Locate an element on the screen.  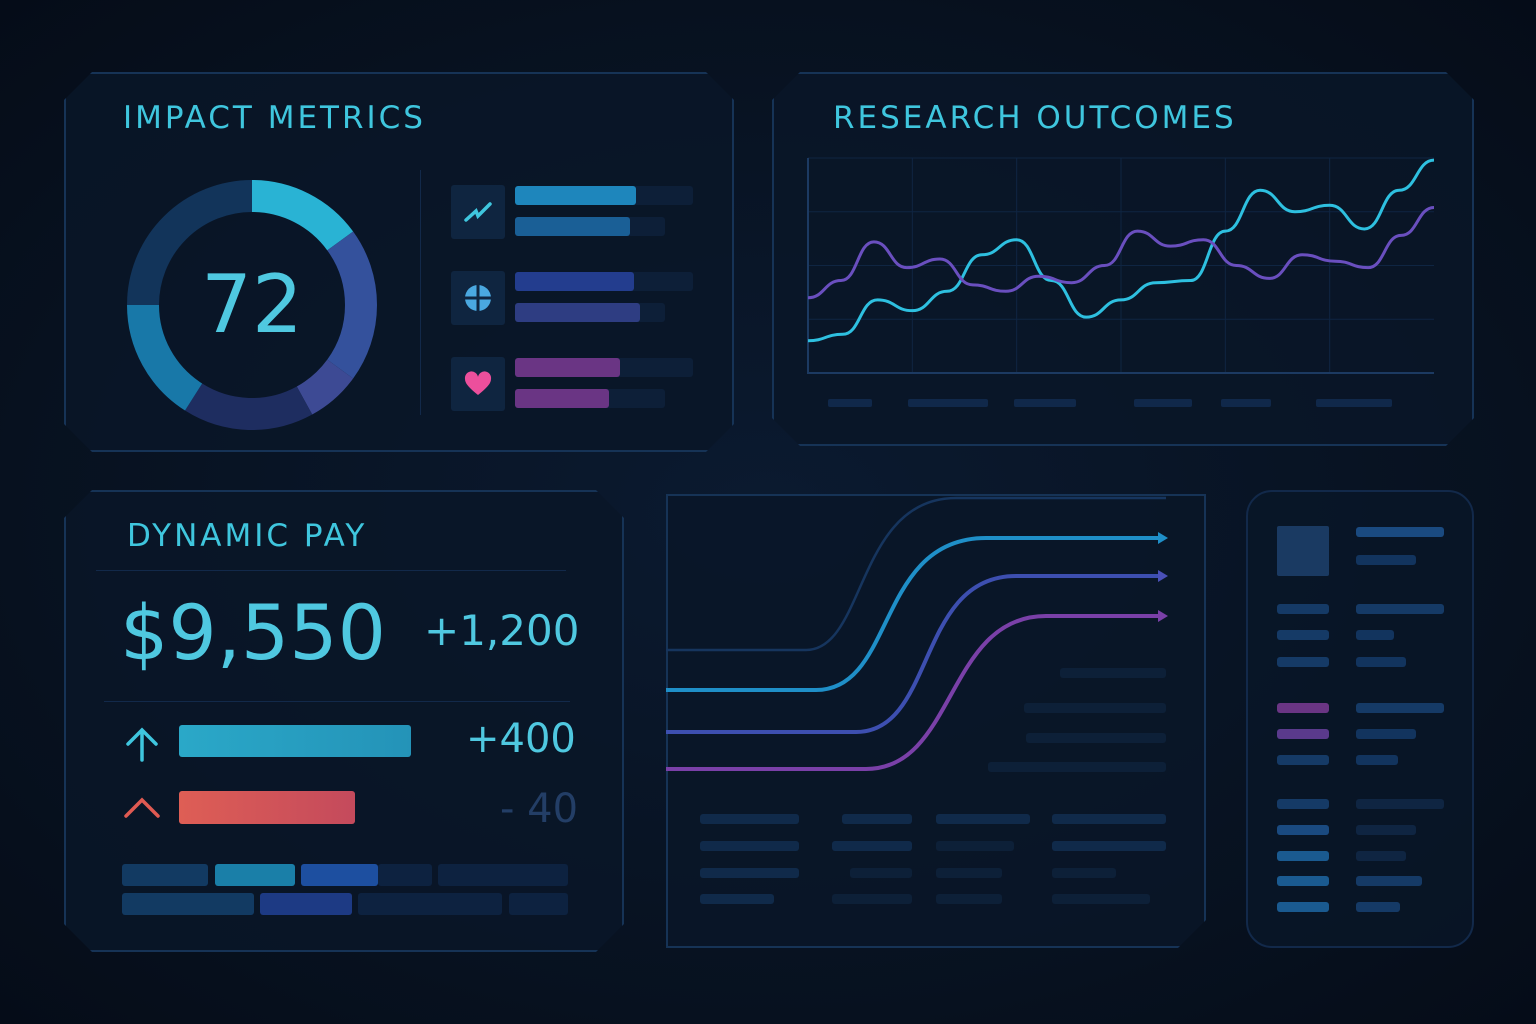
pay-decrease-value: - 40 is located at coordinates (539, 809).